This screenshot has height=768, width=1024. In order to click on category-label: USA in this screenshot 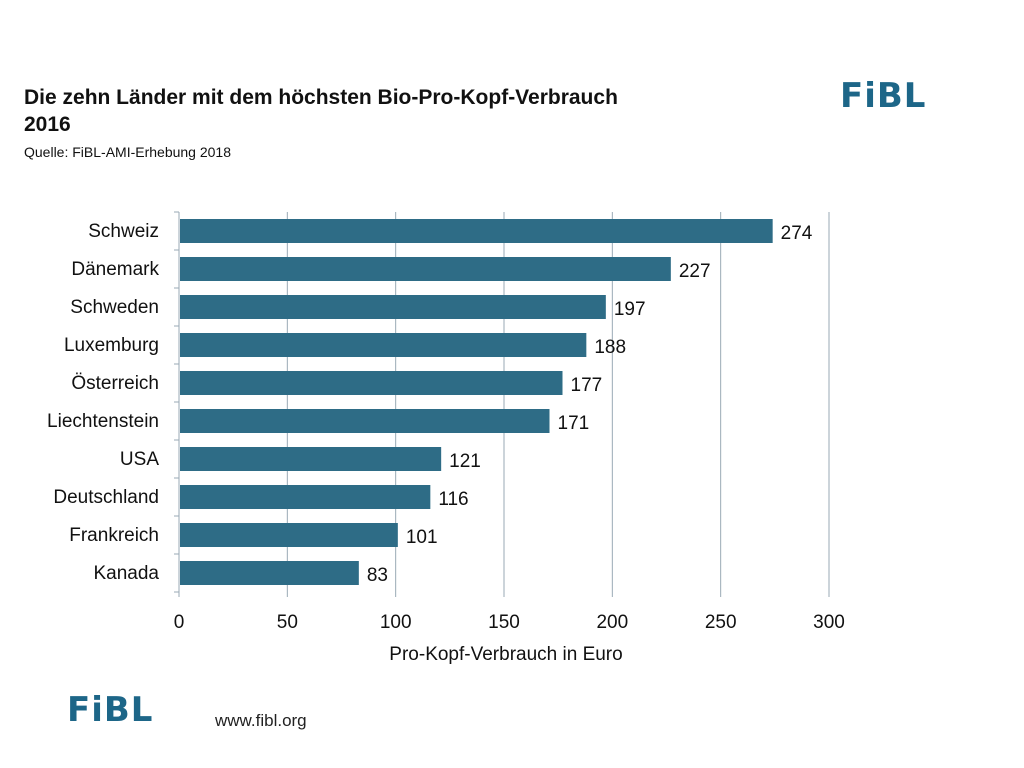, I will do `click(139, 459)`.